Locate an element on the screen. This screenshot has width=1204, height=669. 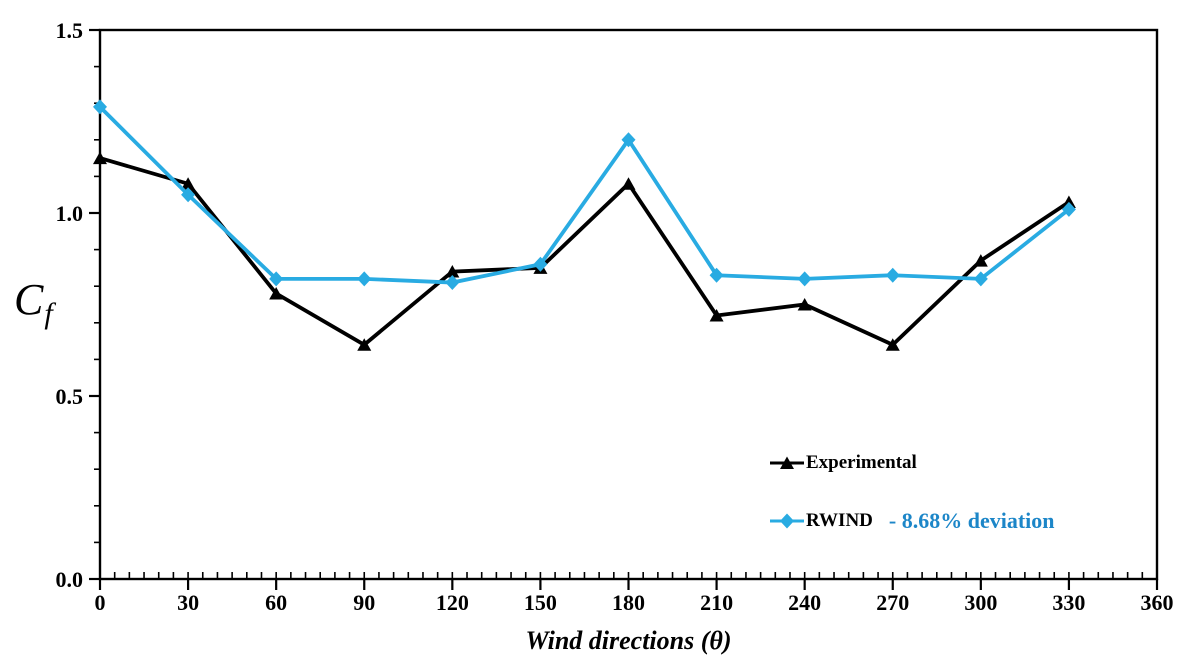
legend-marker-triangle-icon is located at coordinates (787, 462).